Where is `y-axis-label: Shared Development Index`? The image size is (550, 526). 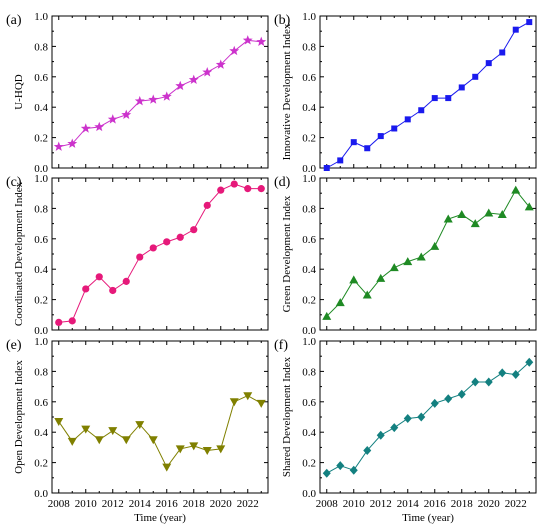 y-axis-label: Shared Development Index is located at coordinates (287, 416).